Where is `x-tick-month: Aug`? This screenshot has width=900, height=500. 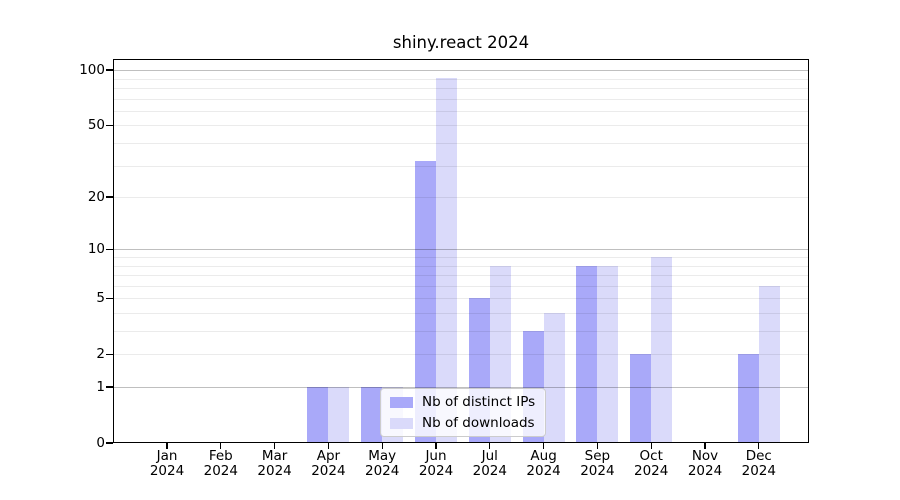
x-tick-month: Aug is located at coordinates (543, 456).